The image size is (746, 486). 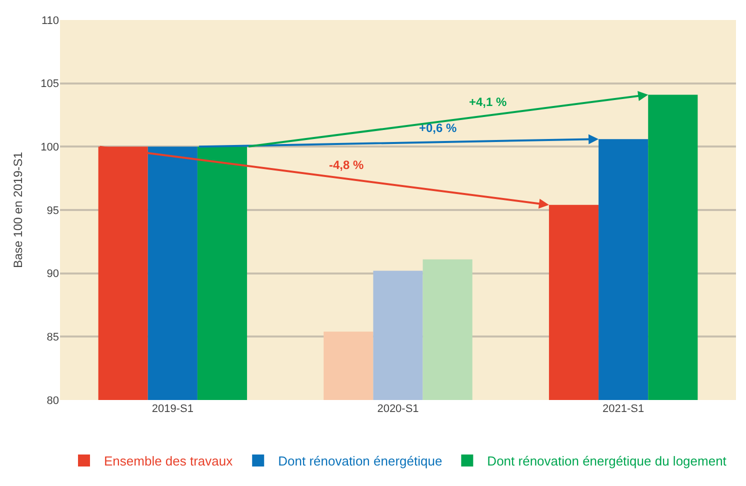 What do you see at coordinates (52, 210) in the screenshot?
I see `y-tick-label: 95` at bounding box center [52, 210].